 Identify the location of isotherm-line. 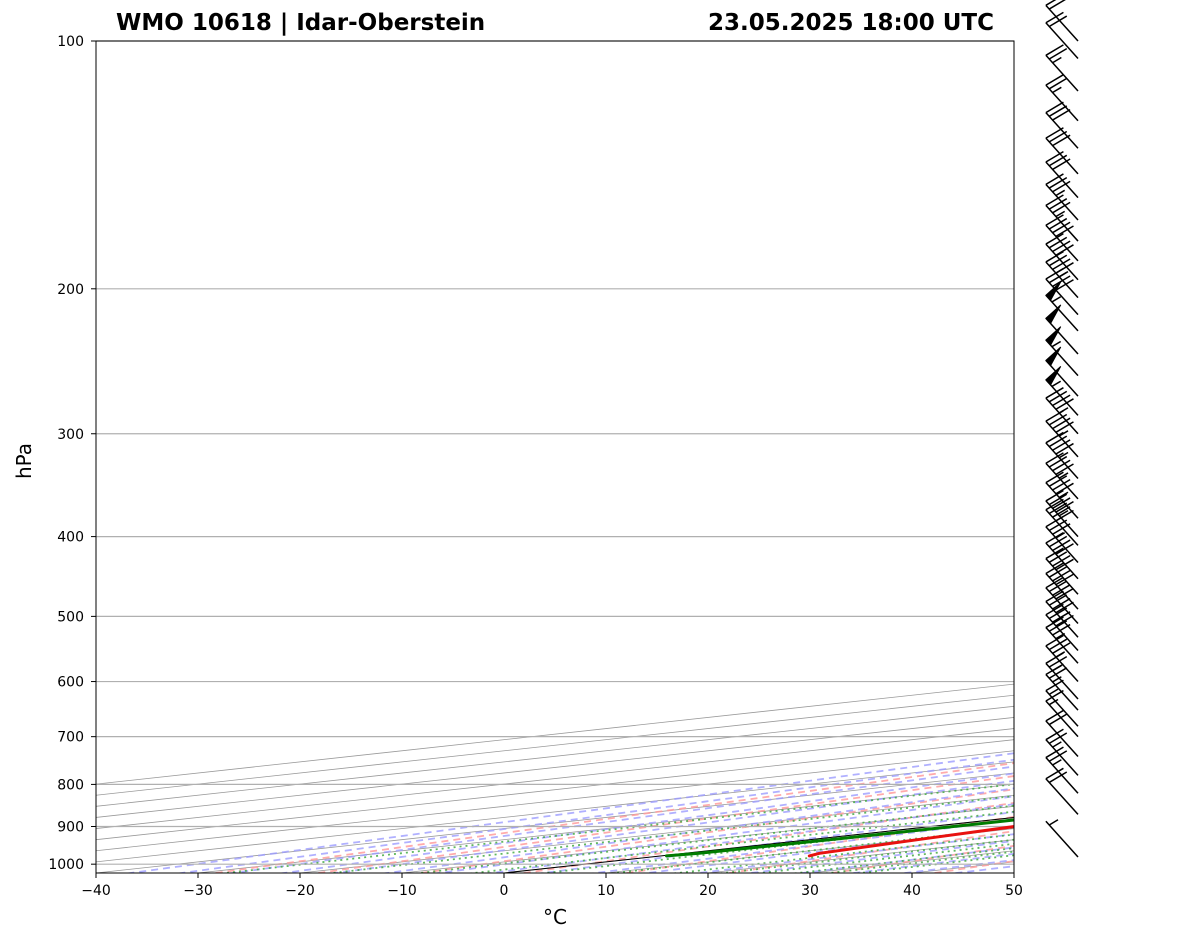
(555, 734).